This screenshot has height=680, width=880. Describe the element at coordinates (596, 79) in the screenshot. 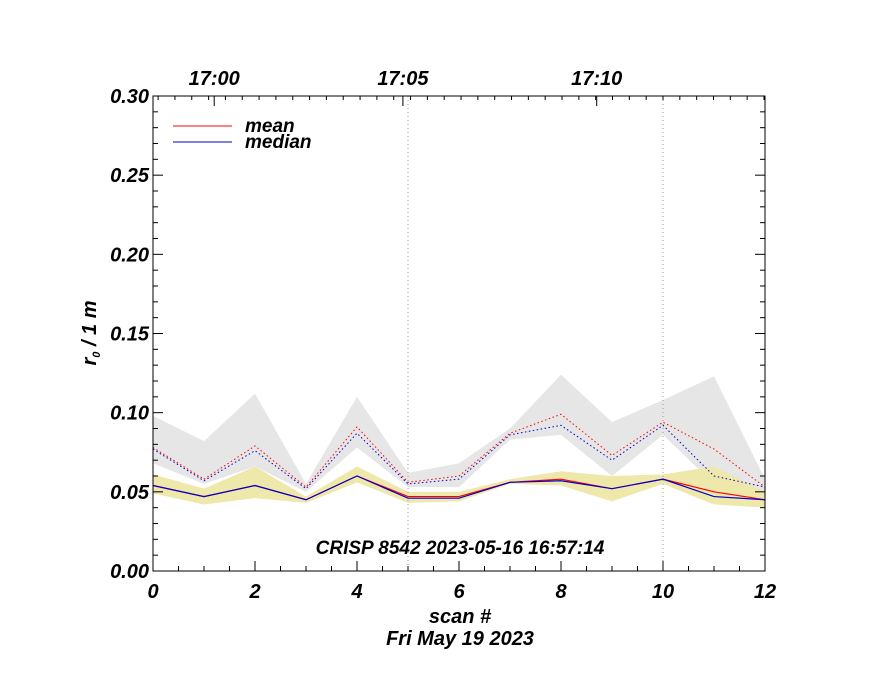

I see `top-tick-label-2: 17:10` at that location.